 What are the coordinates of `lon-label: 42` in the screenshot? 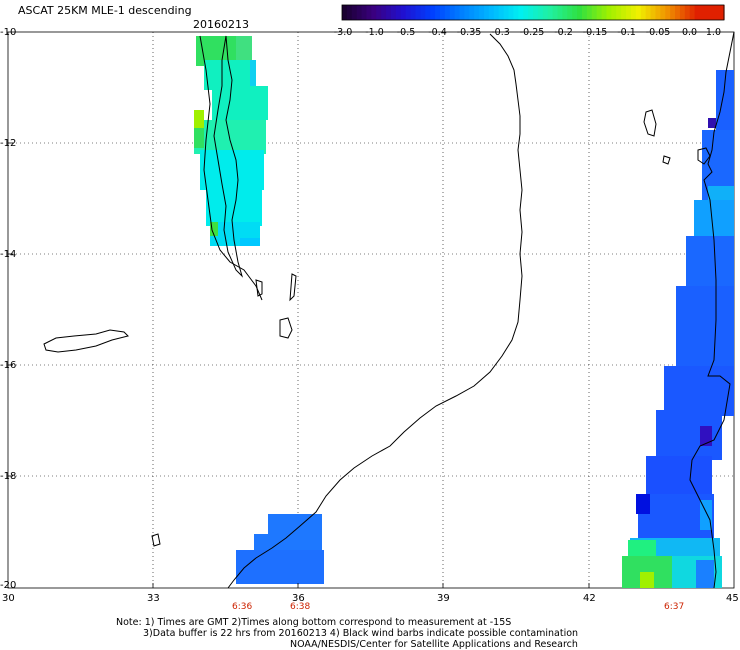 It's located at (589, 598).